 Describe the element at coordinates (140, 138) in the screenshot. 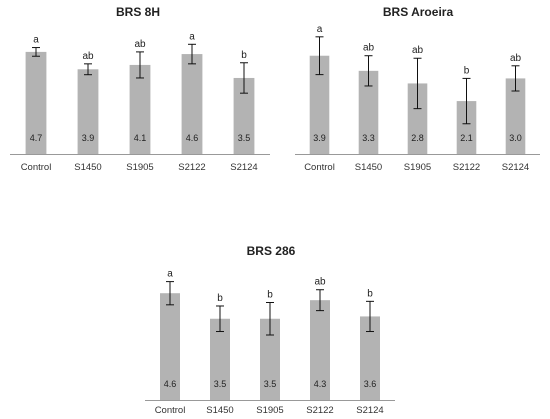

I see `data-label: 4.1` at that location.